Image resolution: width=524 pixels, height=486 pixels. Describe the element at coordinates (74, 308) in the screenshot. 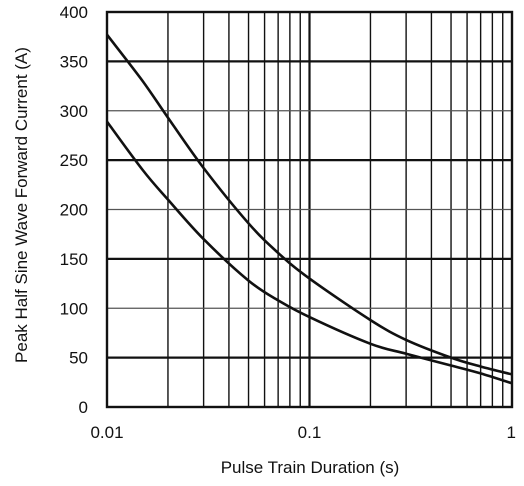

I see `y-tick-label: 100` at that location.